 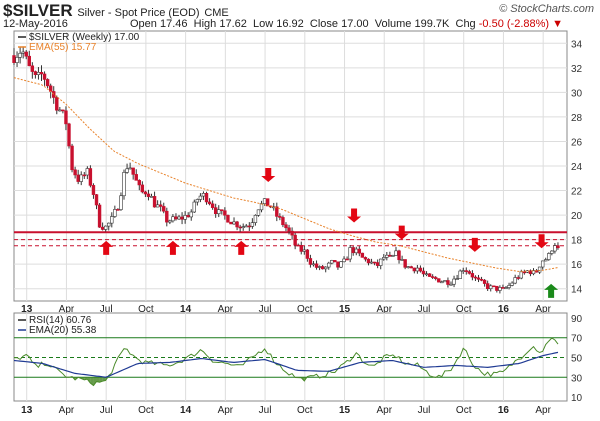 What do you see at coordinates (324, 24) in the screenshot?
I see `close-label: Close` at bounding box center [324, 24].